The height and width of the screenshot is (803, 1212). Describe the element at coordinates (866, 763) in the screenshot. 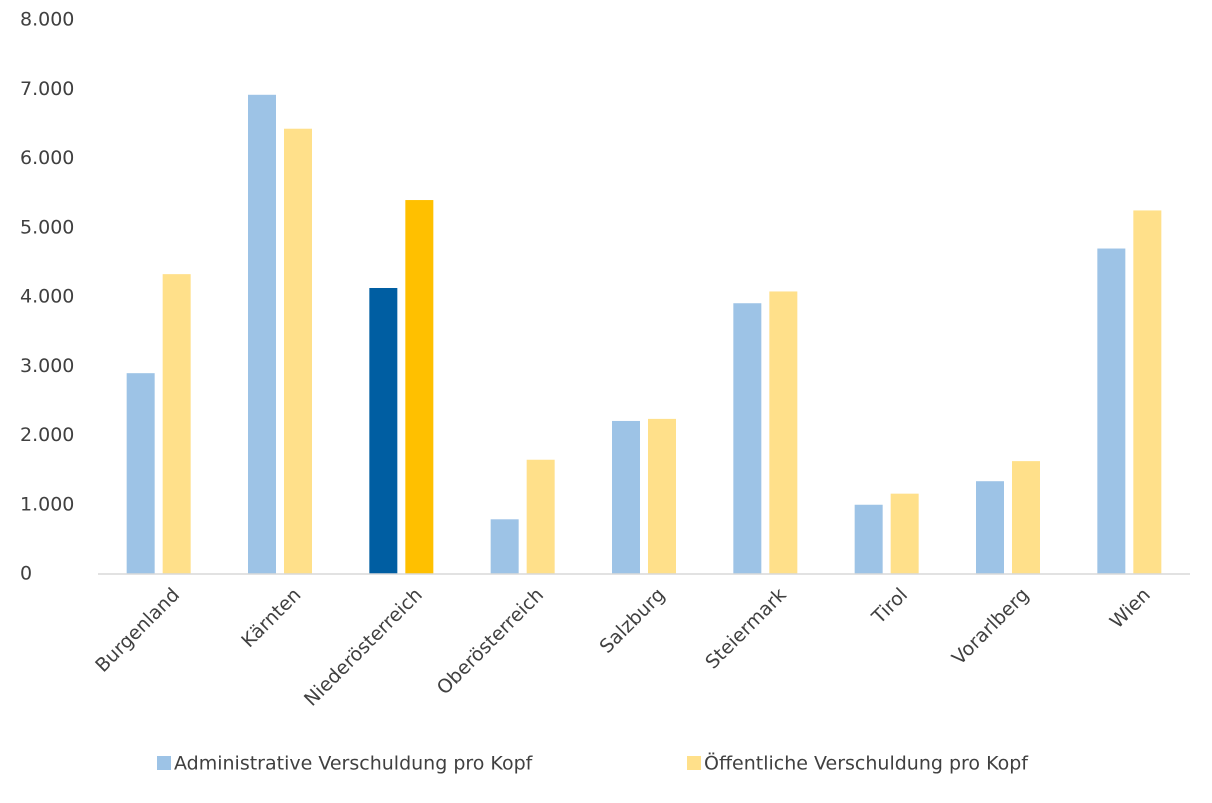

I see `legend-label: Öffentliche Verschuldung pro Kopf` at that location.